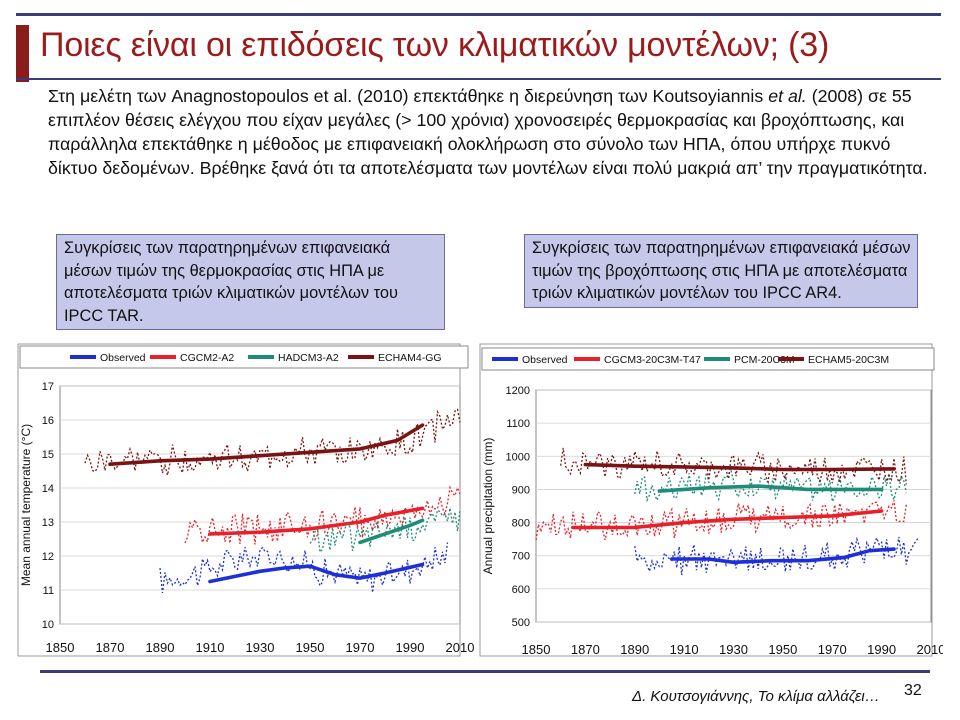  What do you see at coordinates (48, 591) in the screenshot?
I see `y-tick-label: 11` at bounding box center [48, 591].